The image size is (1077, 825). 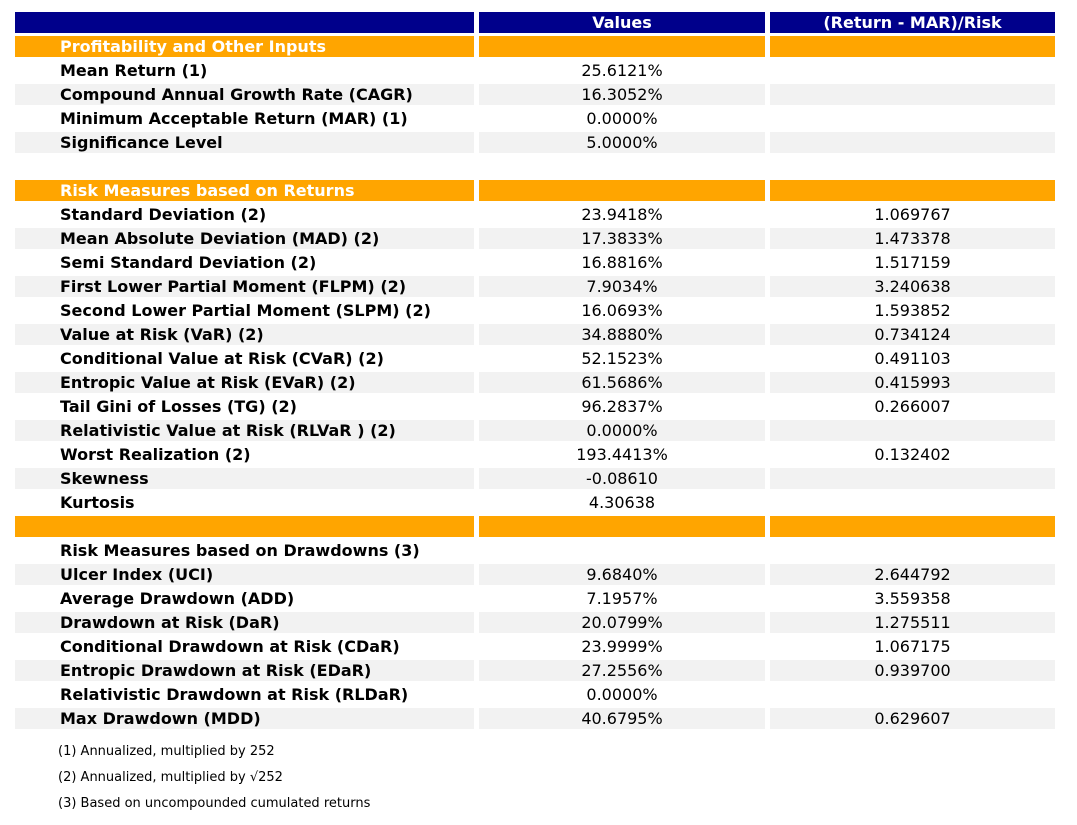 I want to click on row-label: First Lower Partial Moment (FLPM) (2), so click(x=244, y=286).